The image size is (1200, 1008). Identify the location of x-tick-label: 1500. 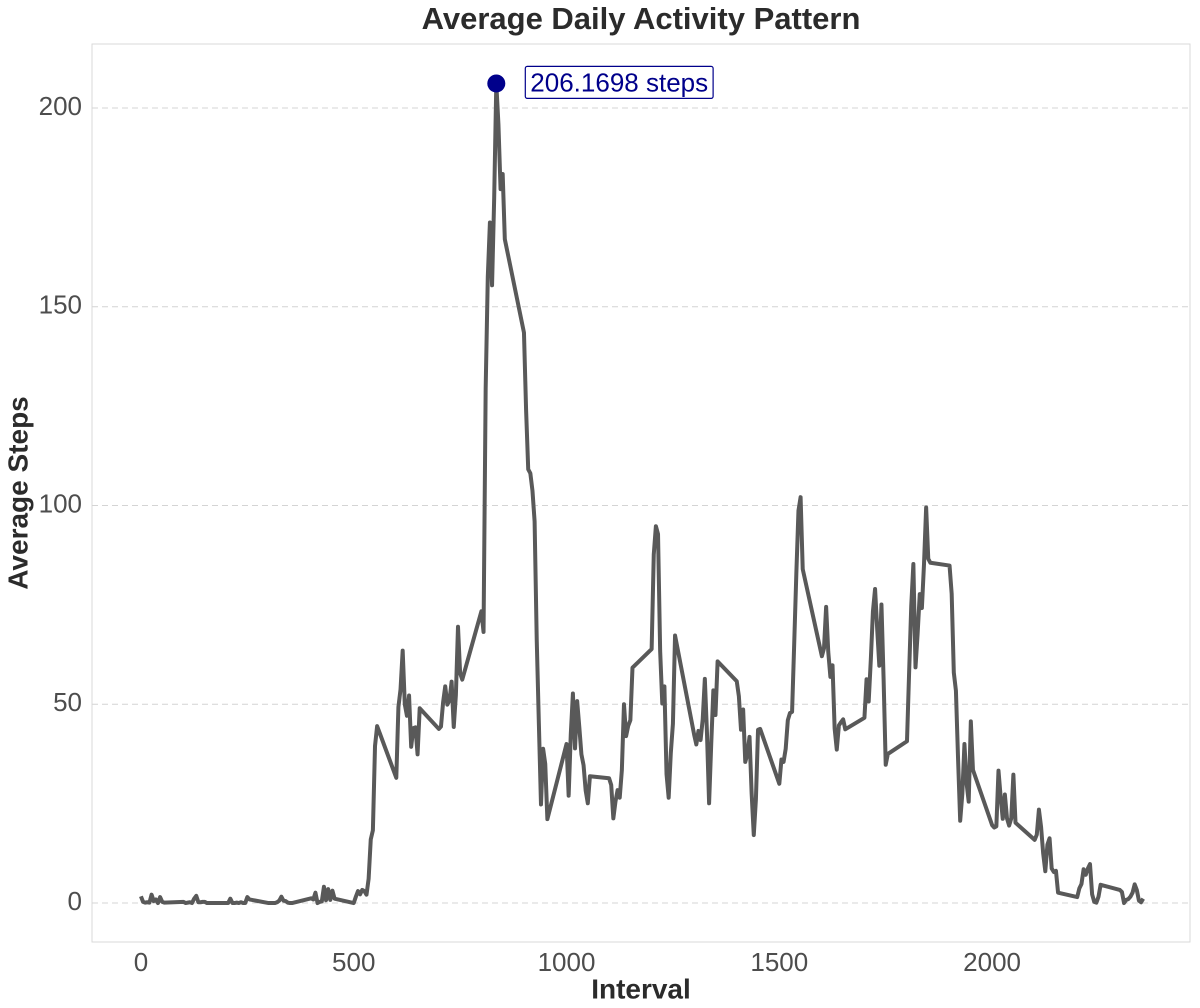
(779, 962).